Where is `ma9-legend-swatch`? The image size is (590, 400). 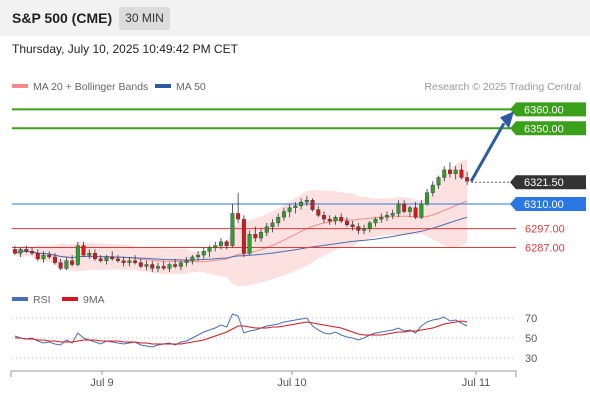 ma9-legend-swatch is located at coordinates (70, 299).